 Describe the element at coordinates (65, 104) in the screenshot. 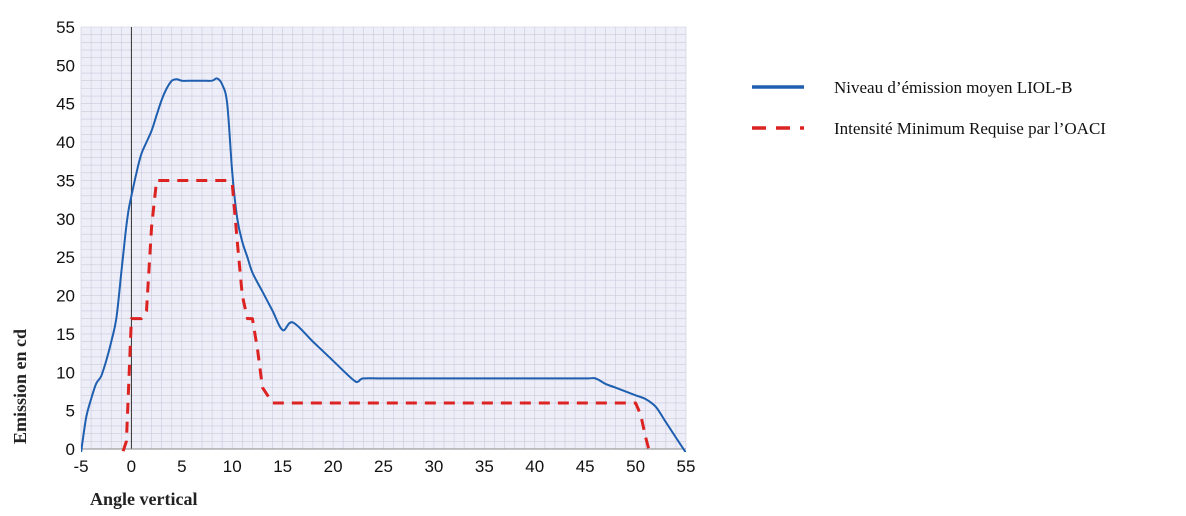

I see `y-tick-label: 45` at that location.